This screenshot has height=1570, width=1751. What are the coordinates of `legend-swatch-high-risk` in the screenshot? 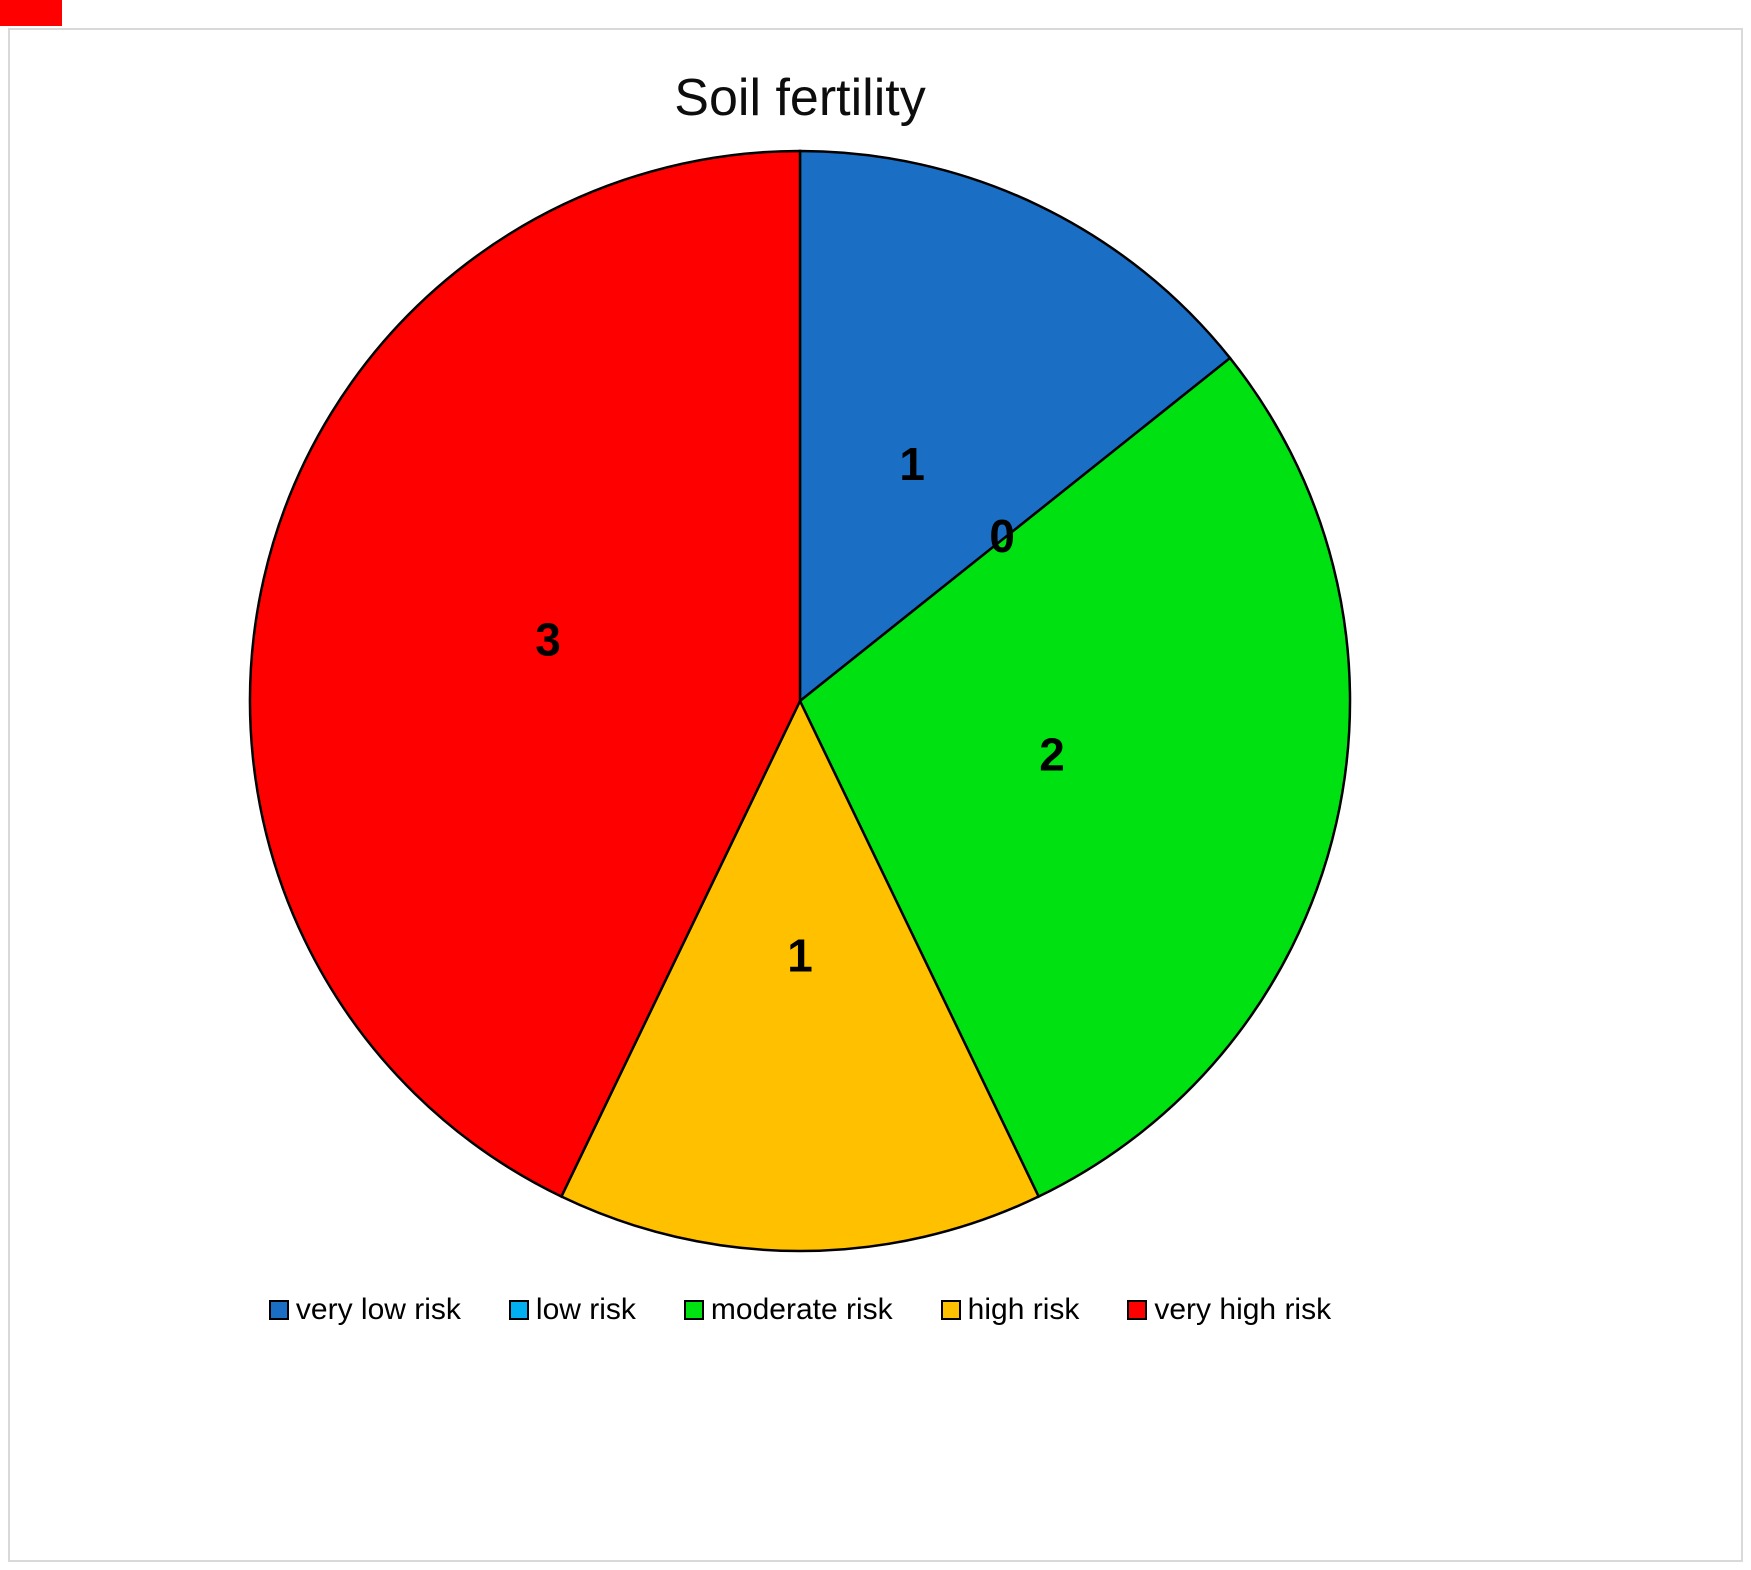 It's located at (950, 1310).